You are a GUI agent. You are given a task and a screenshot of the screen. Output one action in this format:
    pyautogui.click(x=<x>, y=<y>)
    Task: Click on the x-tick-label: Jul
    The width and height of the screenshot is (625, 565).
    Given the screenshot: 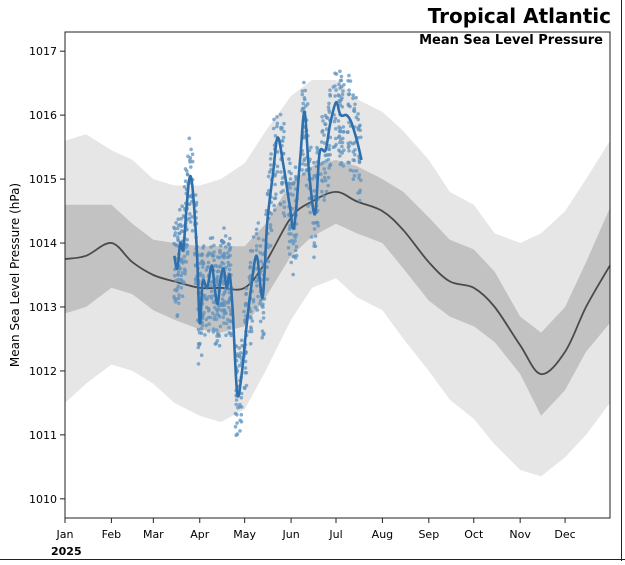 What is the action you would take?
    pyautogui.click(x=335, y=534)
    